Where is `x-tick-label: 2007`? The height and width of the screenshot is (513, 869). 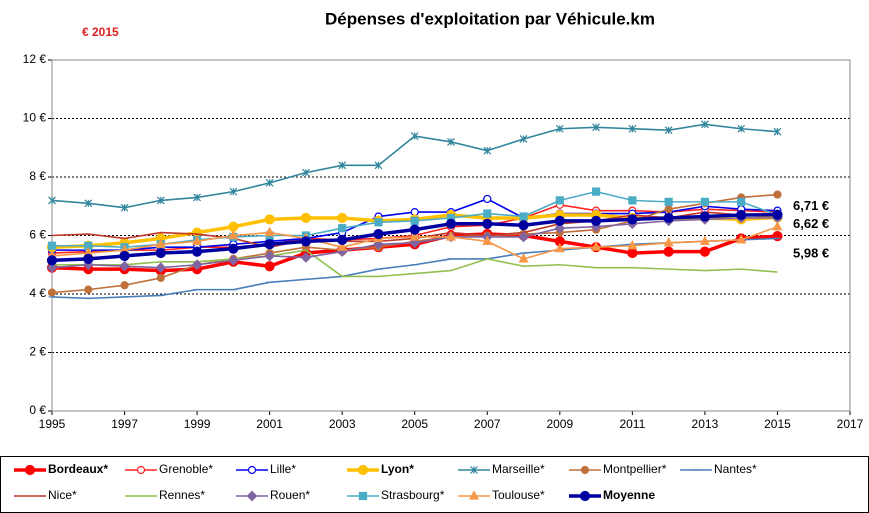 x-tick-label: 2007 is located at coordinates (487, 424).